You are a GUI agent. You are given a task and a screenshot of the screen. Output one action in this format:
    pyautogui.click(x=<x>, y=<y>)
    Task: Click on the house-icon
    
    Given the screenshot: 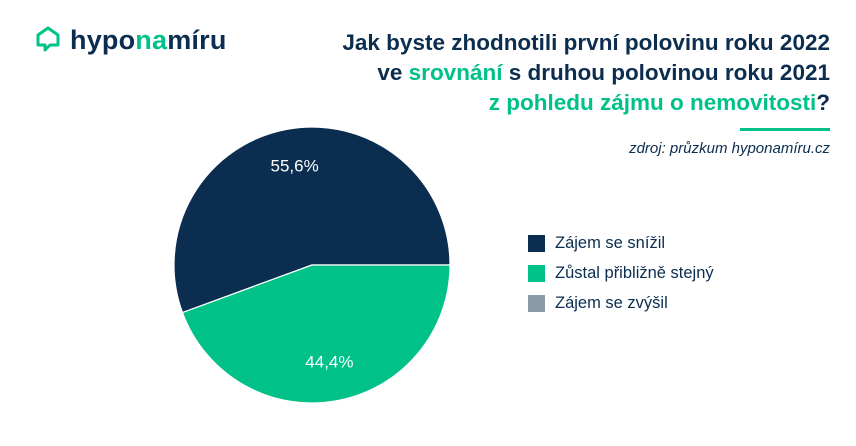 What is the action you would take?
    pyautogui.click(x=48, y=39)
    